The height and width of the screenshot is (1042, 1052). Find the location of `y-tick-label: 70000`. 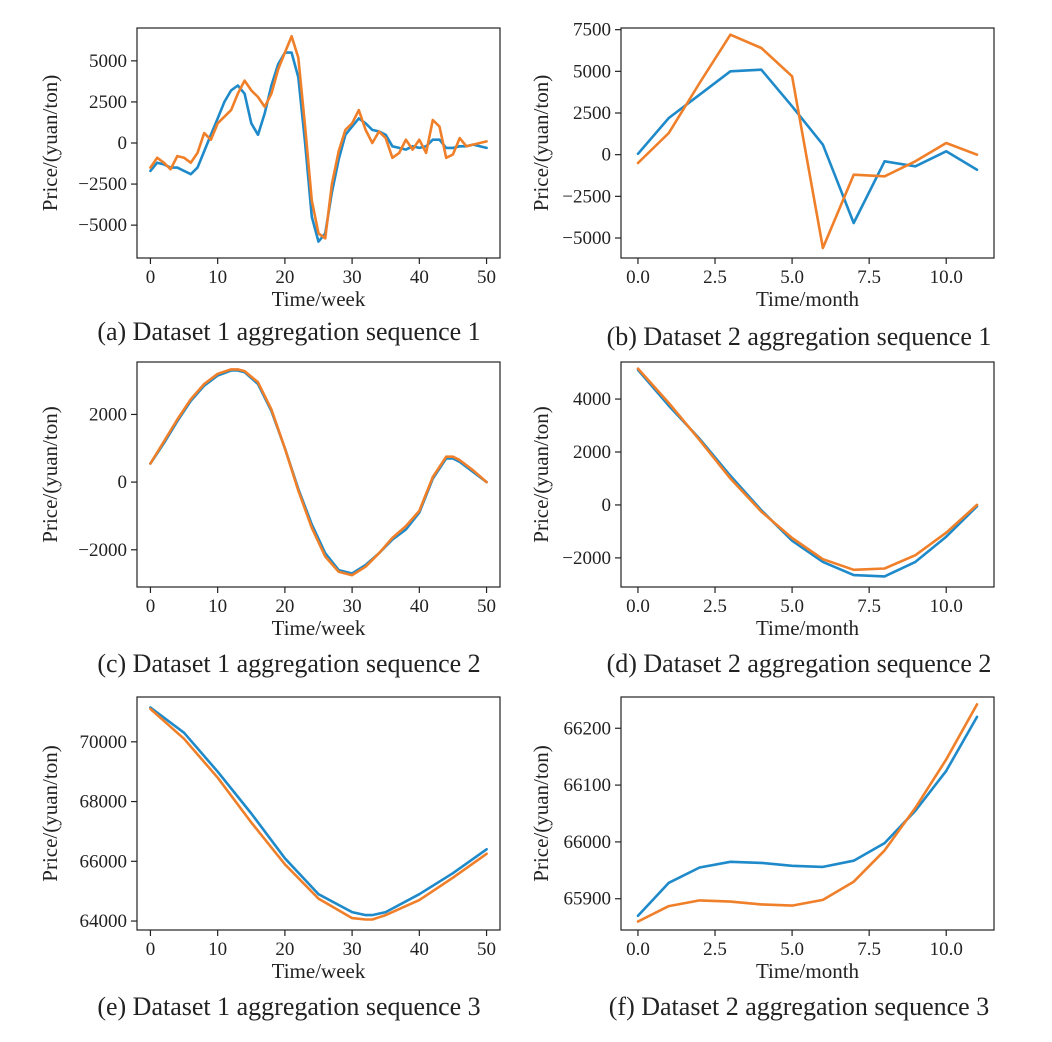

y-tick-label: 70000 is located at coordinates (104, 742).